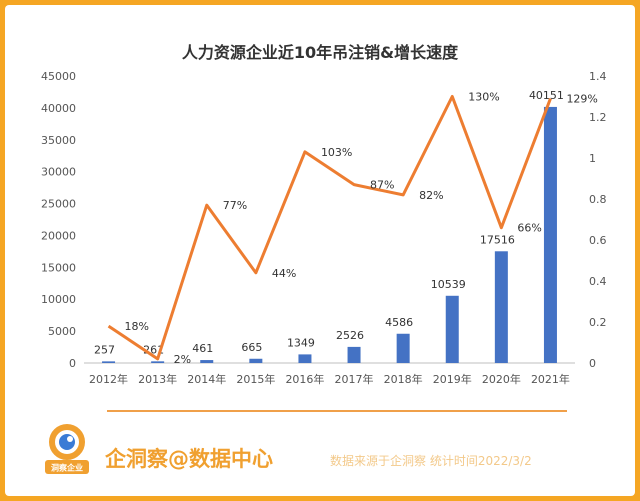 This screenshot has height=501, width=640. I want to click on x-tick-label: 2016年, so click(304, 379).